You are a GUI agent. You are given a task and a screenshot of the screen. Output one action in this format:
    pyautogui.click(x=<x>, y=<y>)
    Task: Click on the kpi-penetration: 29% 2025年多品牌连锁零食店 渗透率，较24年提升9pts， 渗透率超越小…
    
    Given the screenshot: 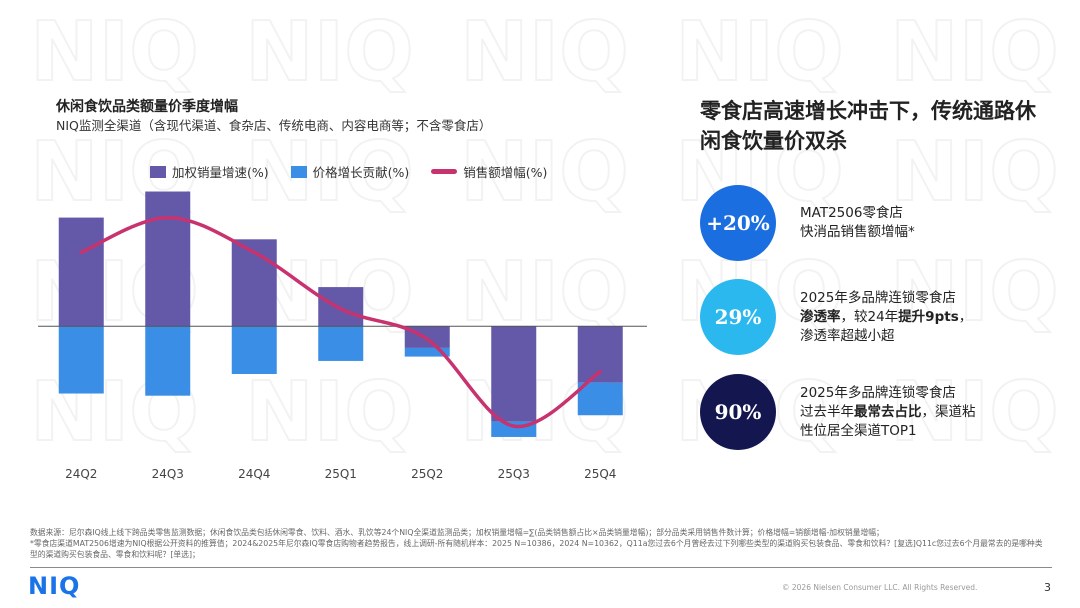 What is the action you would take?
    pyautogui.click(x=870, y=317)
    